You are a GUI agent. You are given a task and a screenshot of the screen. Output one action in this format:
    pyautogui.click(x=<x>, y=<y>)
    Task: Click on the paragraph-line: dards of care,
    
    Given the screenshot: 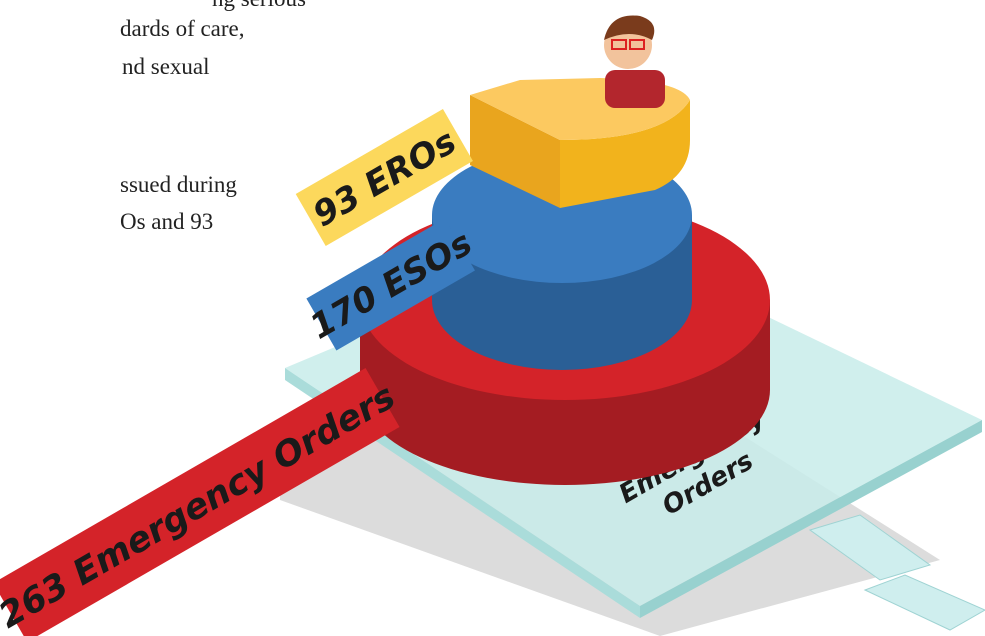 What is the action you would take?
    pyautogui.click(x=182, y=28)
    